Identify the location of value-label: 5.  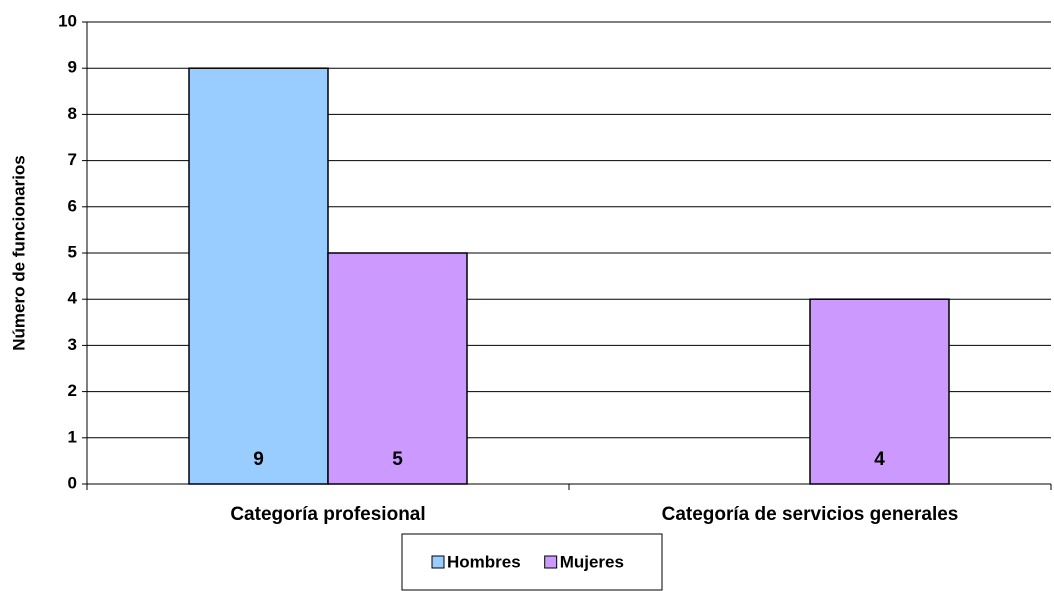
(397, 459).